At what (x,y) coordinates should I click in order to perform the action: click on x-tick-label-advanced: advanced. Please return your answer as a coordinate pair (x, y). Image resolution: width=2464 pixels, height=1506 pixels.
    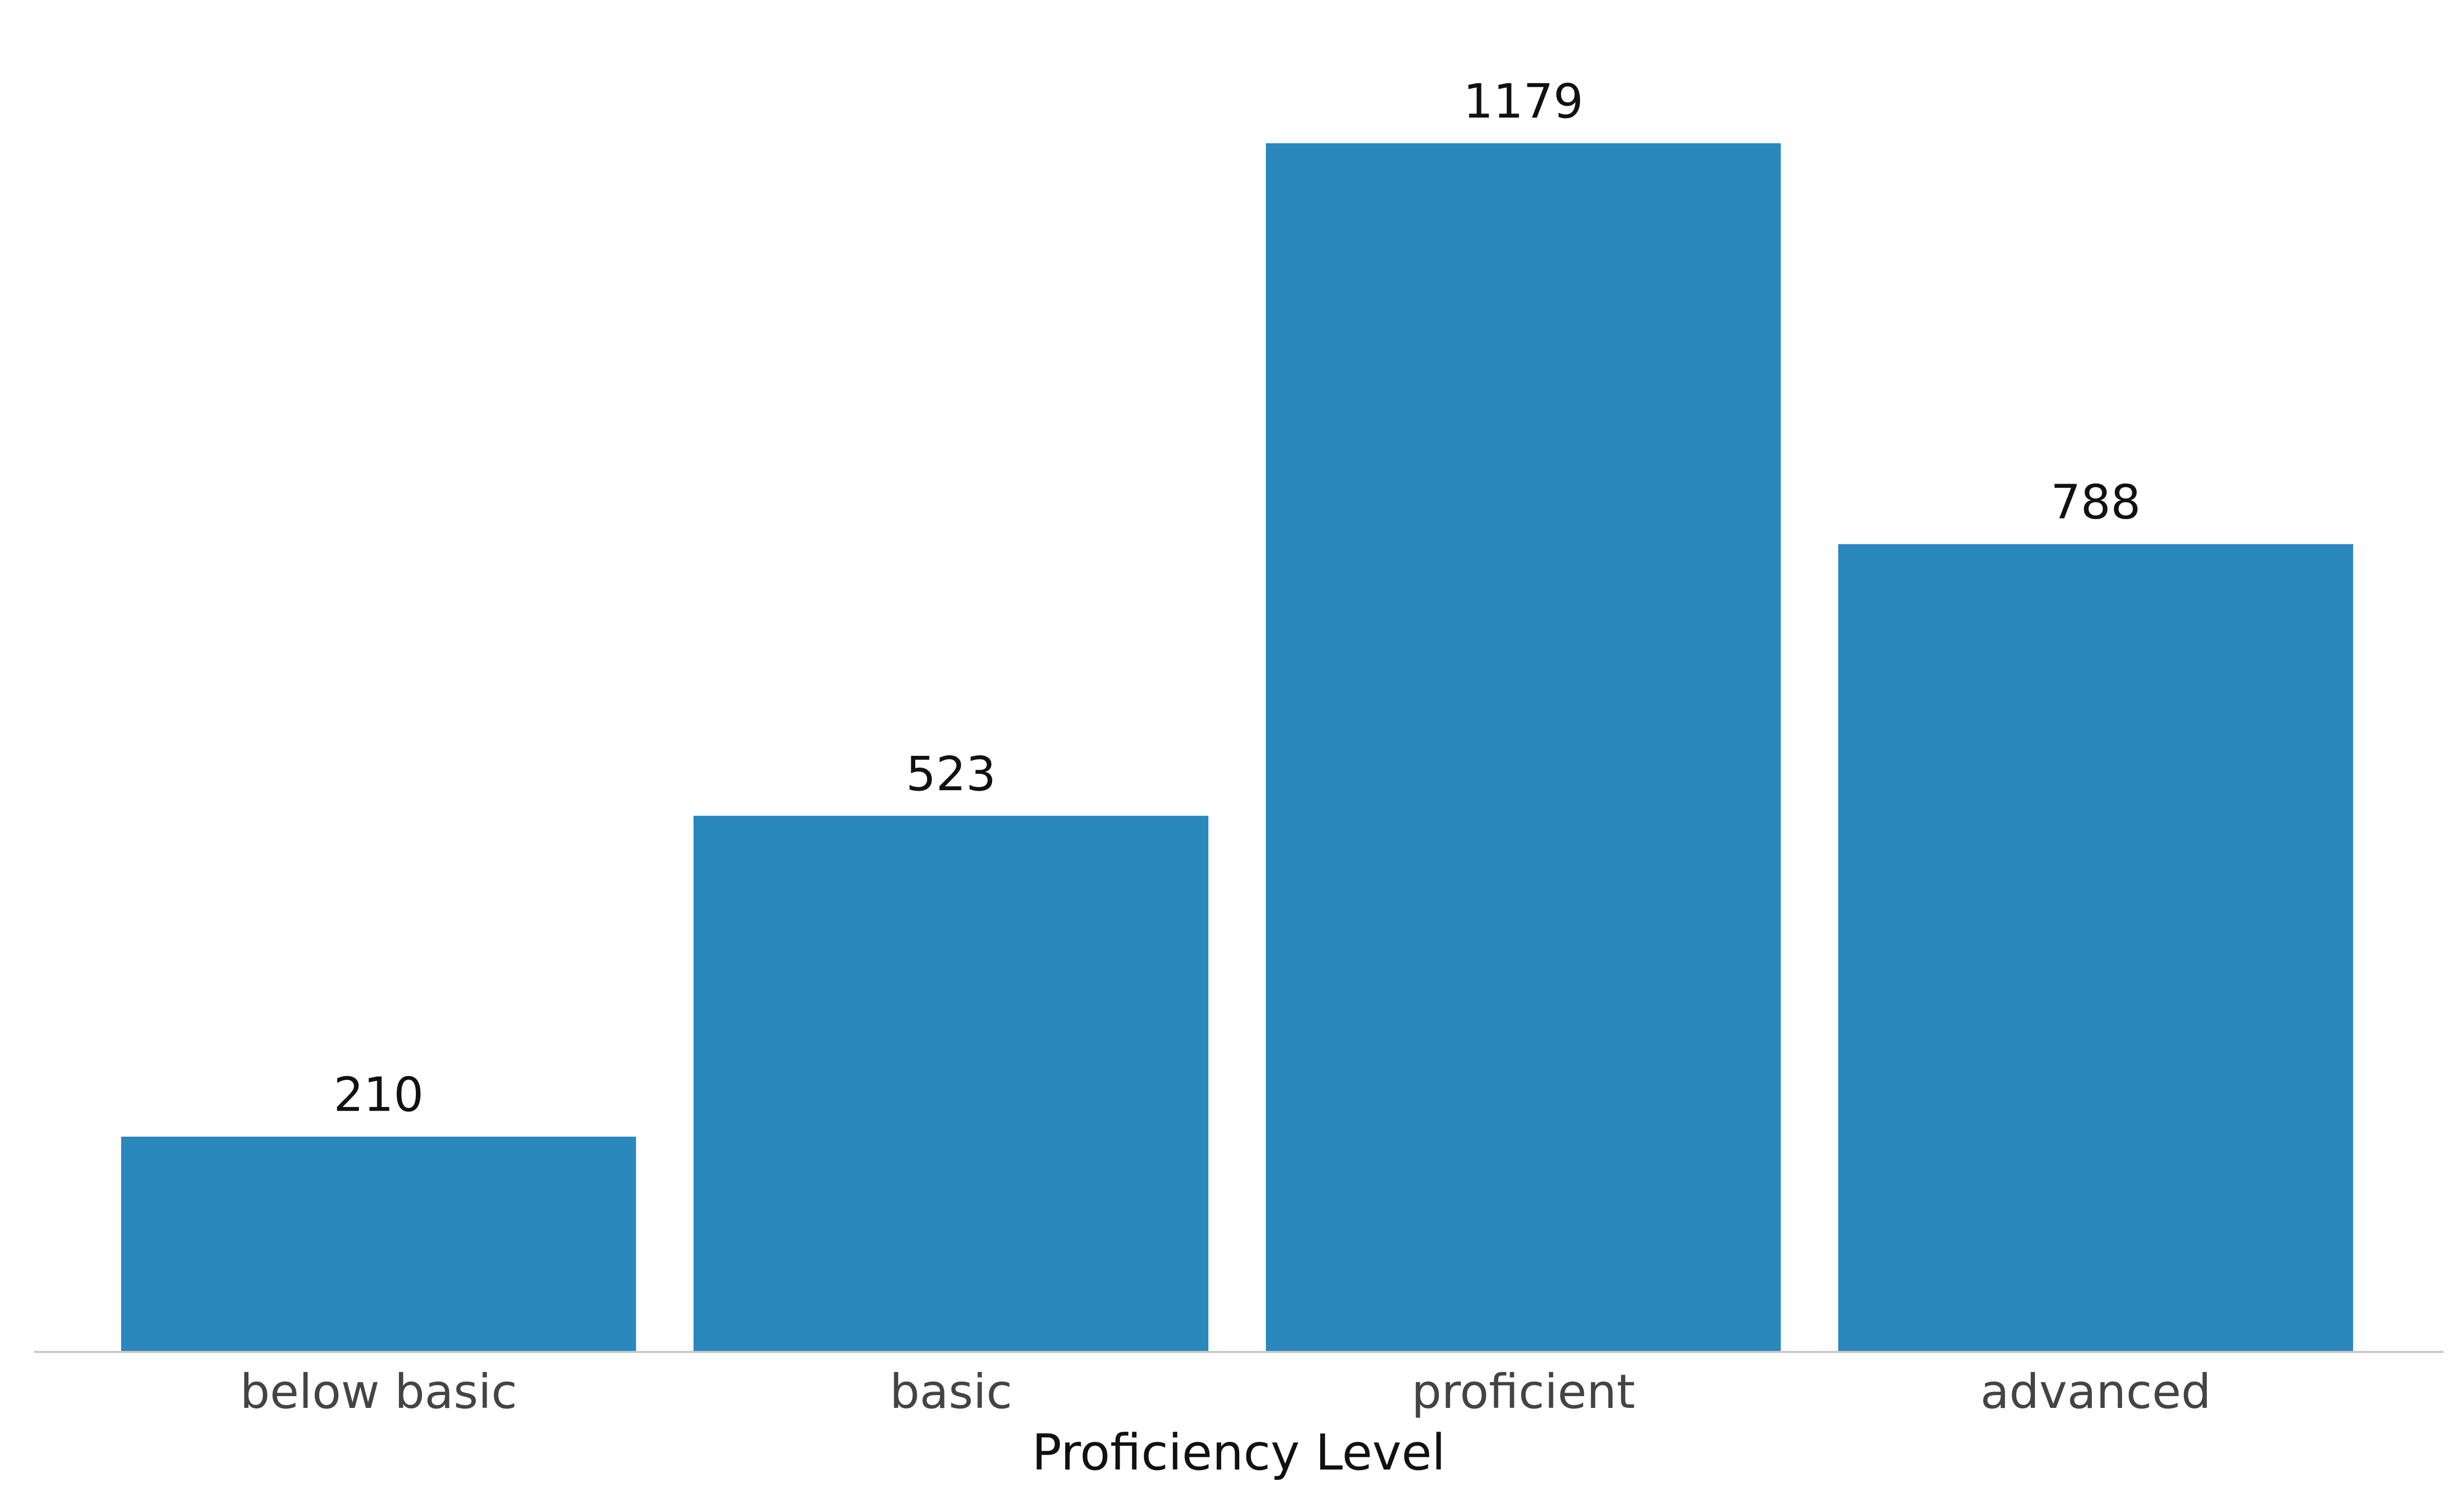
    Looking at the image, I should click on (2095, 1392).